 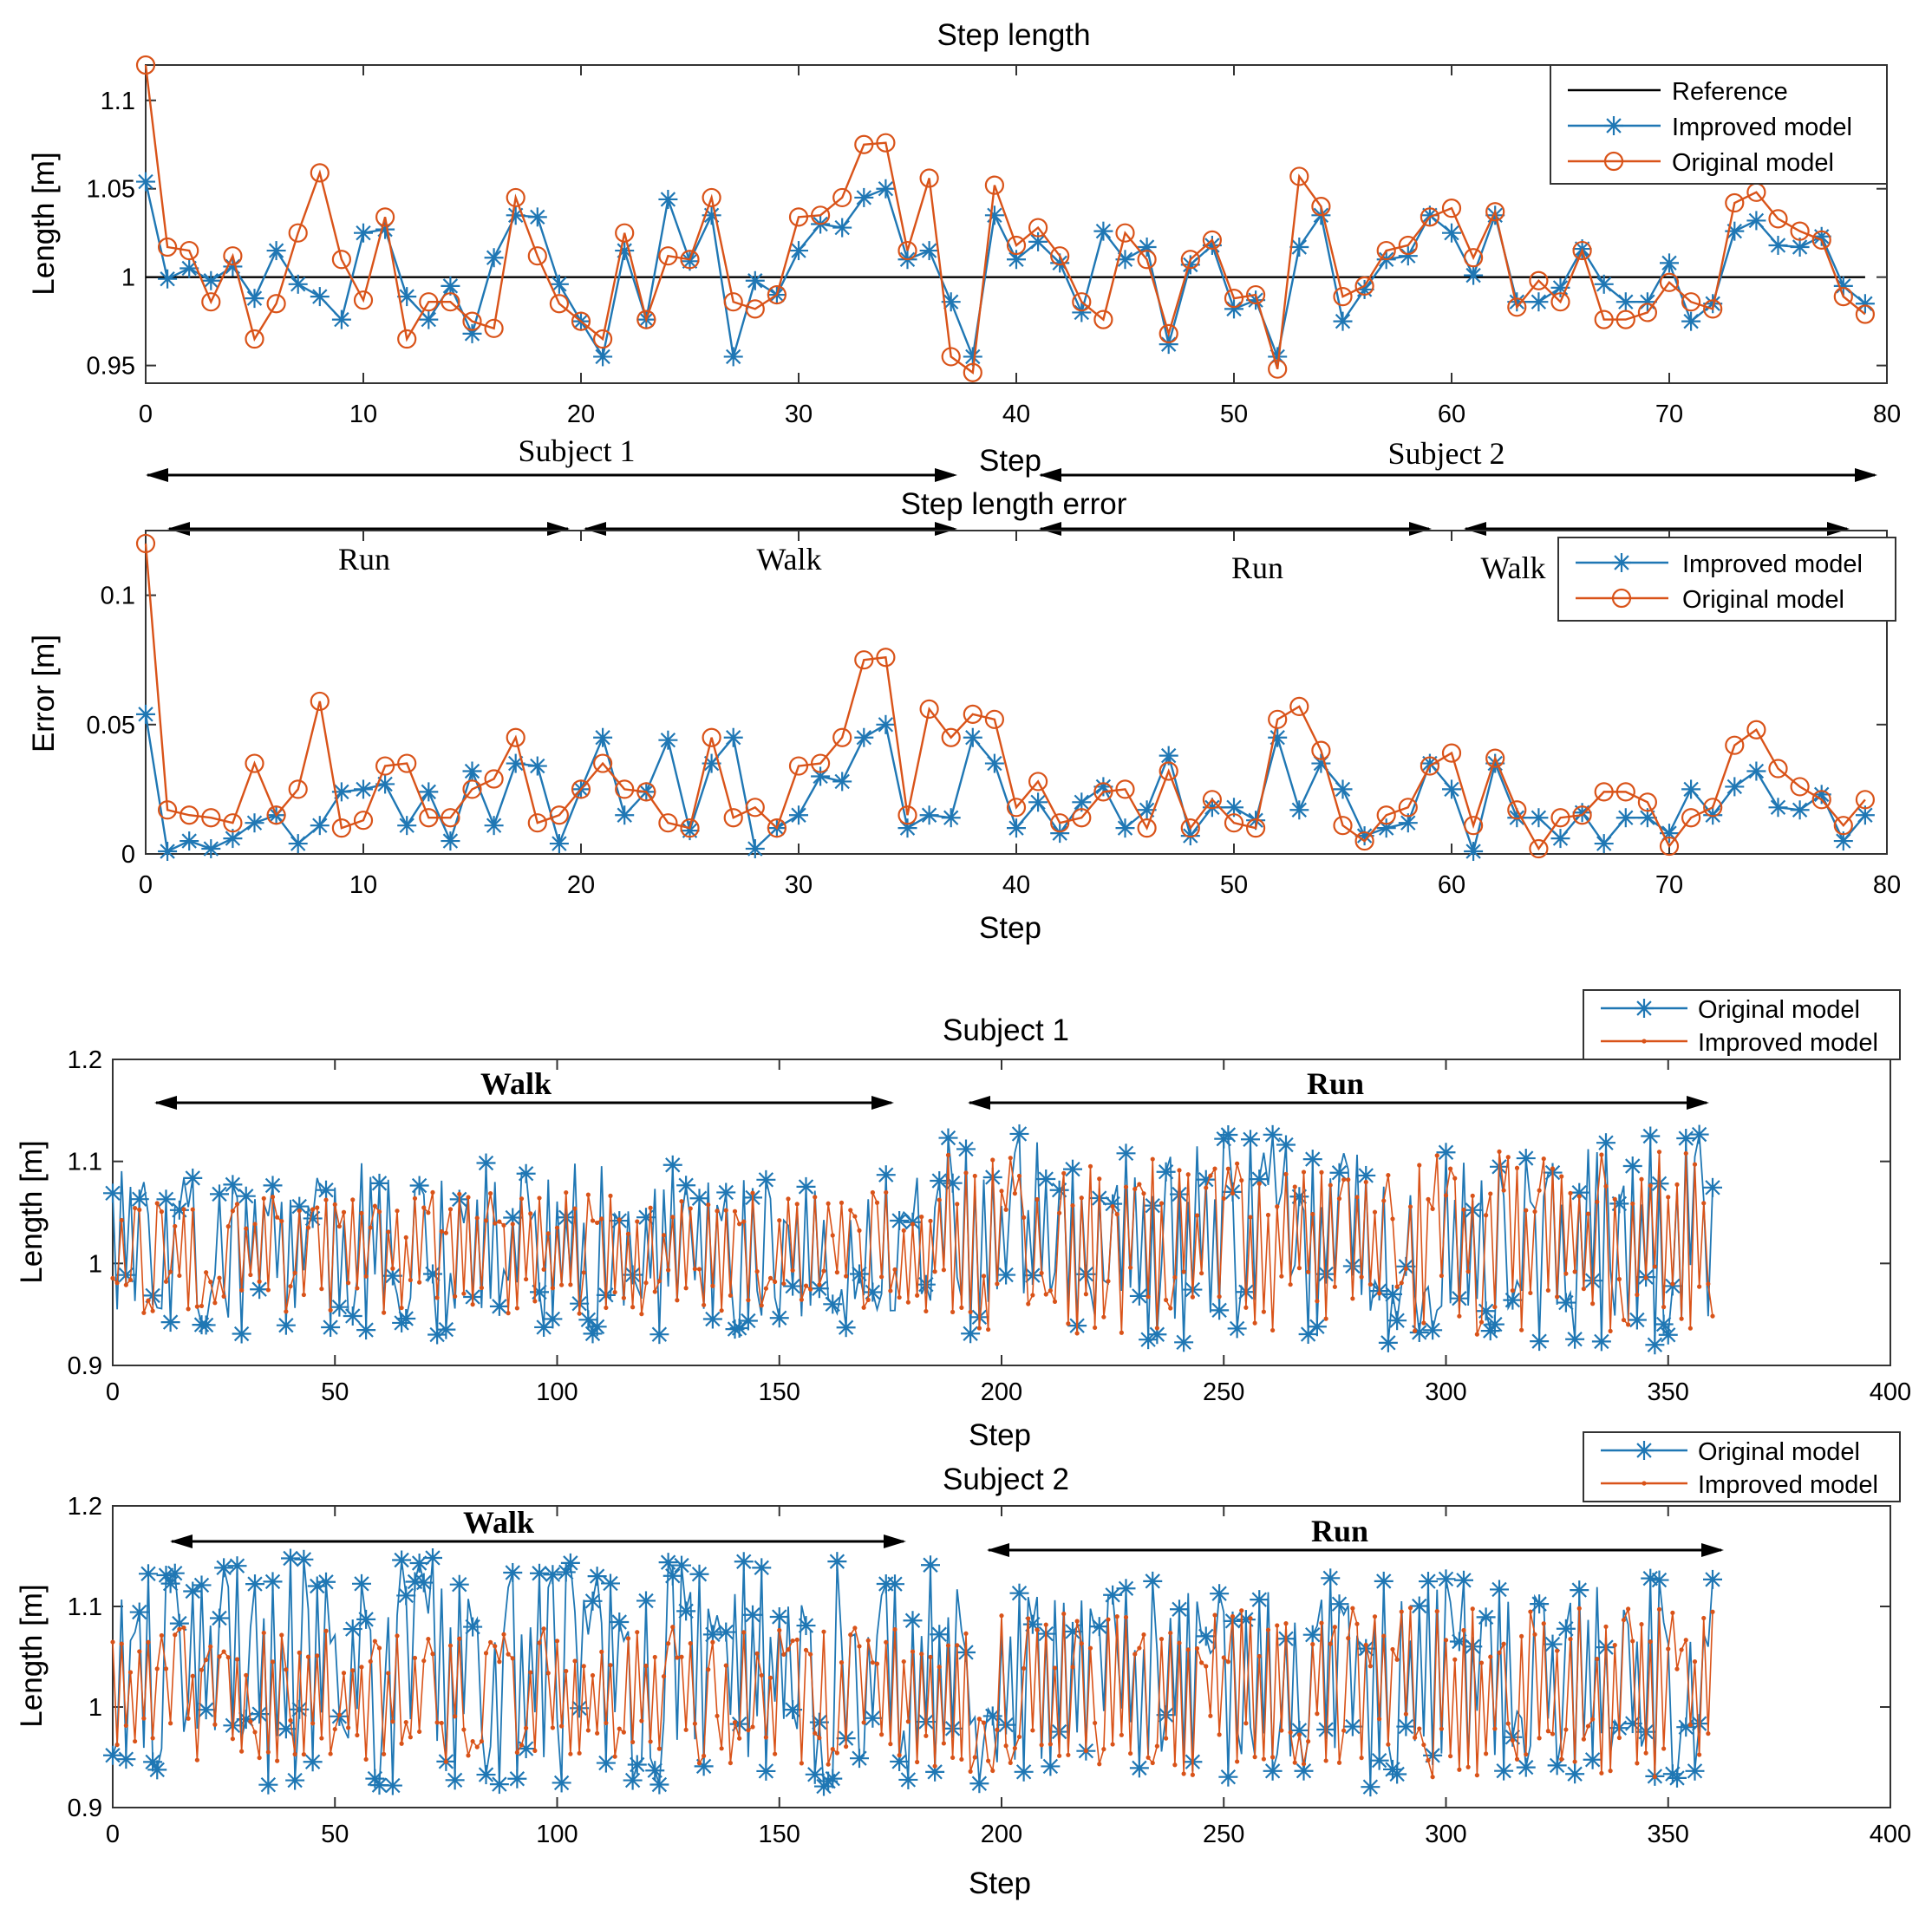 What do you see at coordinates (1016, 414) in the screenshot?
I see `x-tick-label: 40` at bounding box center [1016, 414].